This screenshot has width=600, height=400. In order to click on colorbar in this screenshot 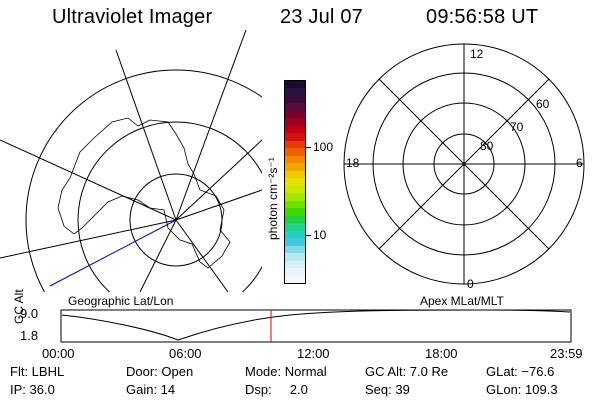, I will do `click(295, 182)`.